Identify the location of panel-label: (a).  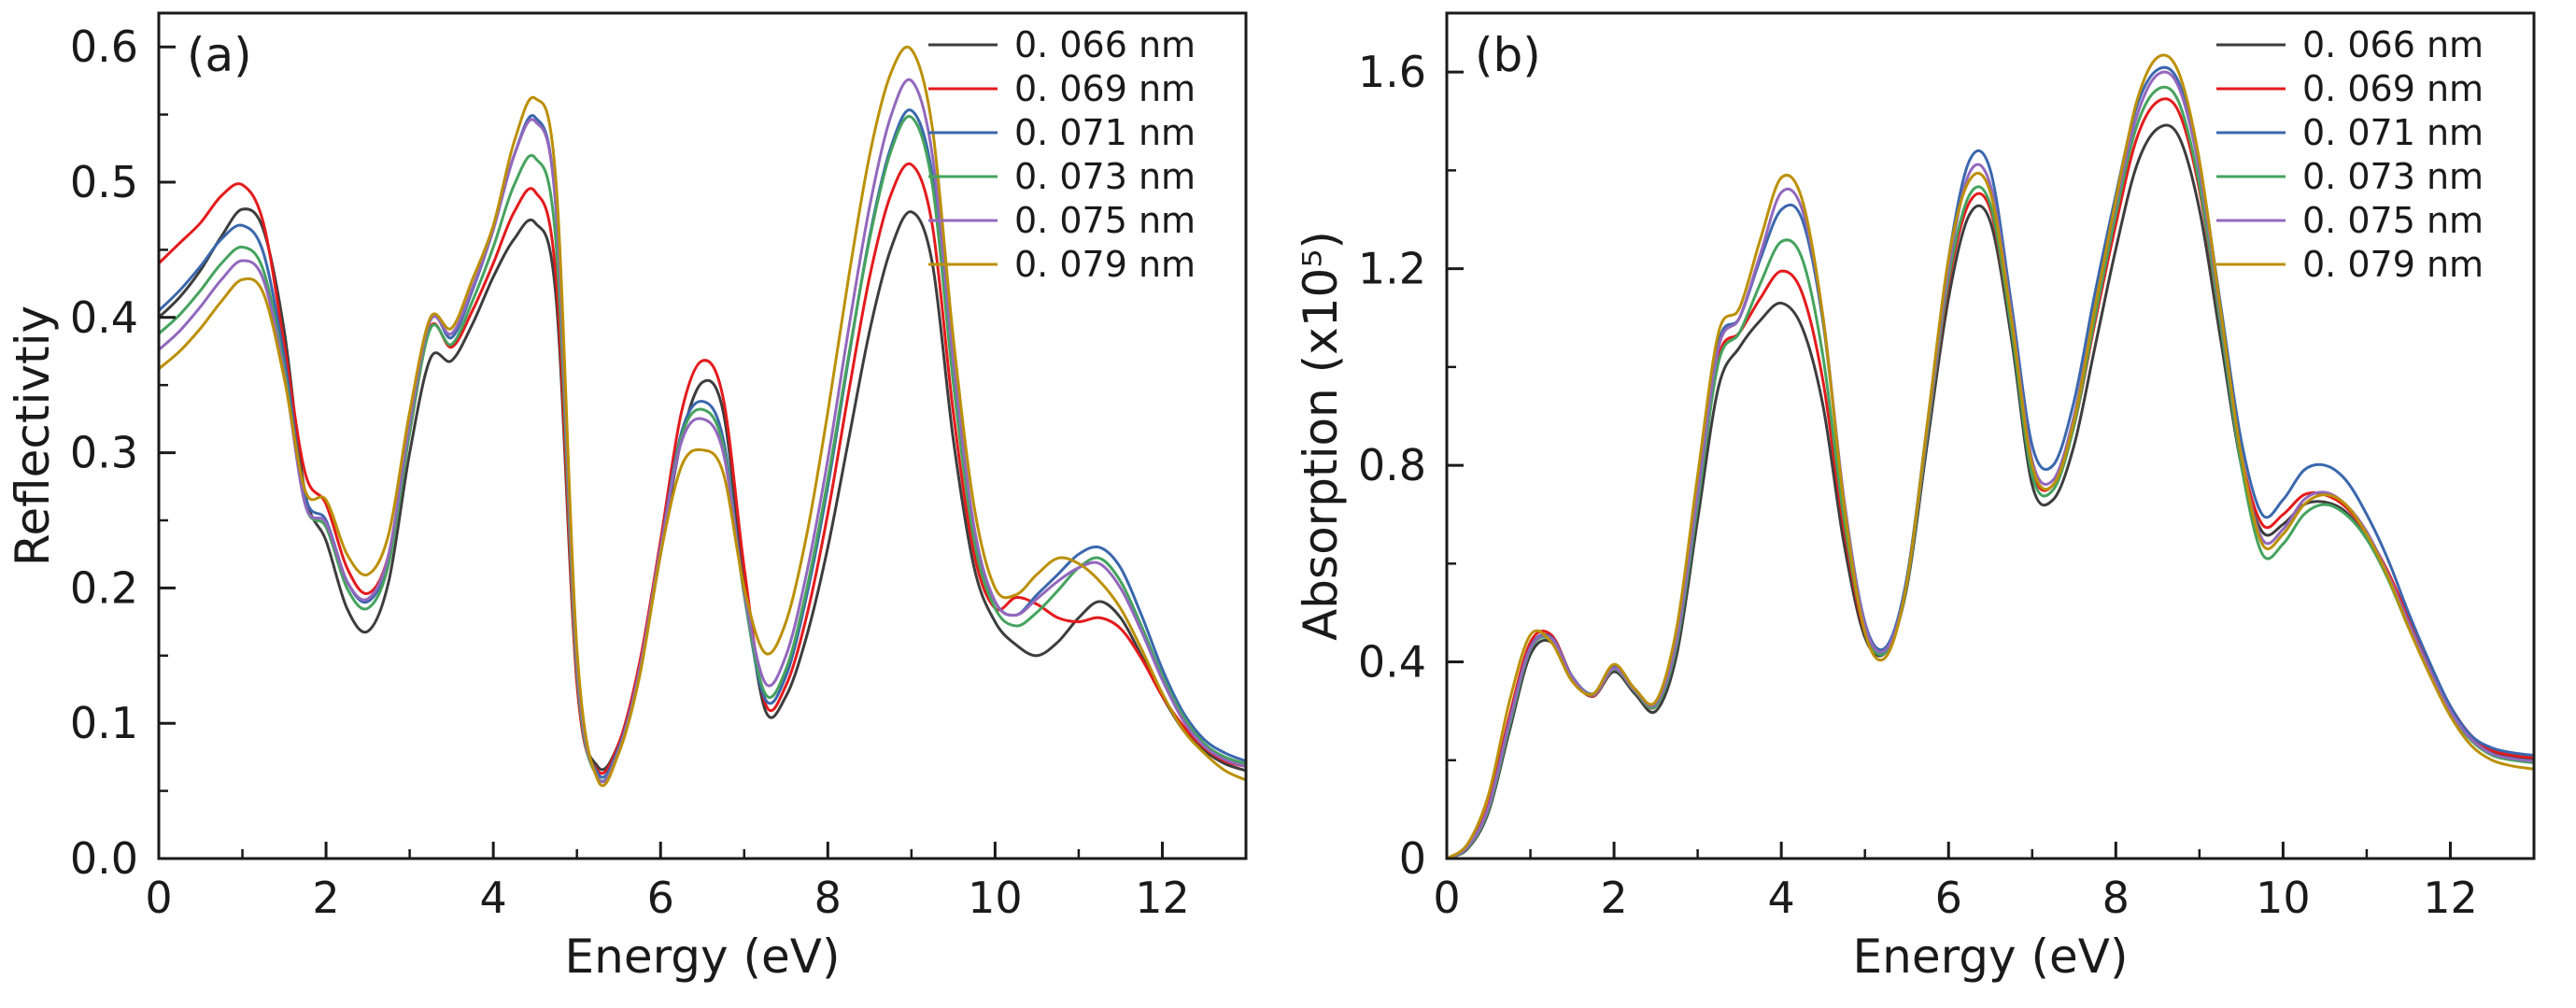
(219, 55).